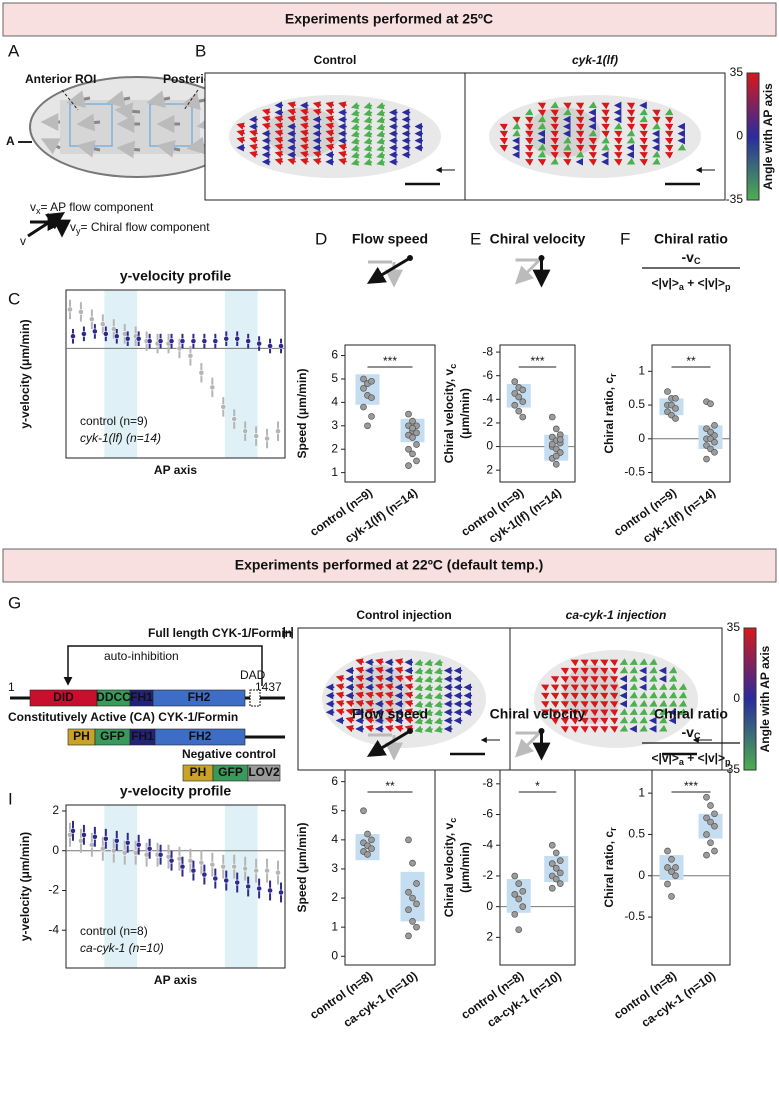  What do you see at coordinates (634, 916) in the screenshot?
I see `y-tick-label: -0.5` at bounding box center [634, 916].